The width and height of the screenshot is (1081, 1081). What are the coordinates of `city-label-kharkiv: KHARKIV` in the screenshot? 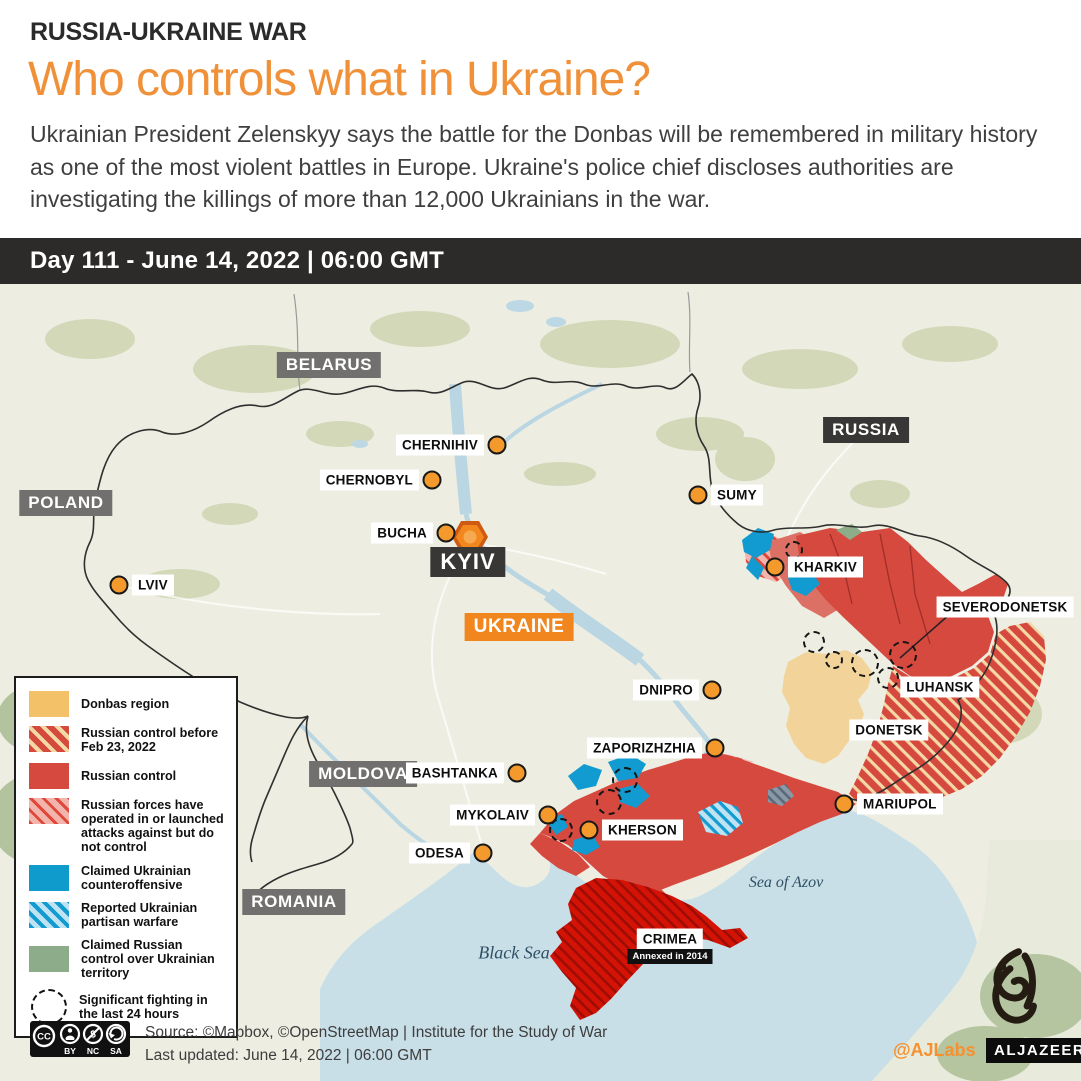 It's located at (825, 567).